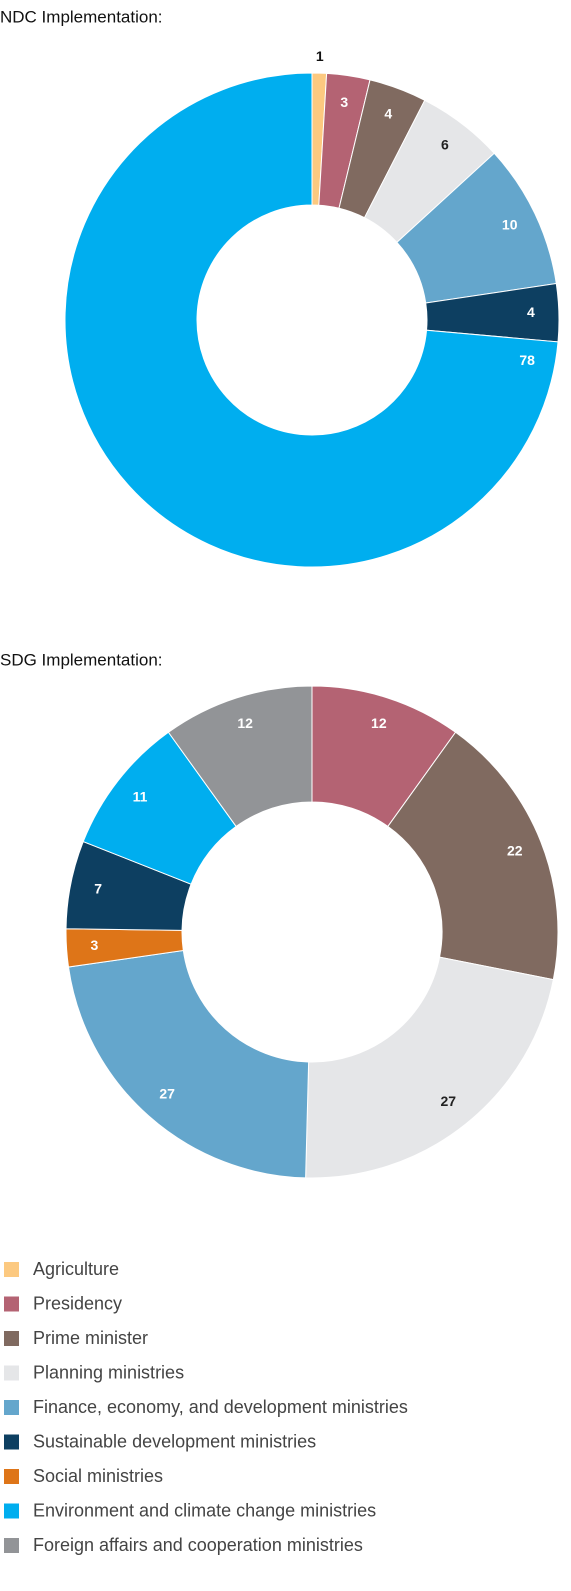 This screenshot has height=1591, width=571. Describe the element at coordinates (77, 1303) in the screenshot. I see `legend-label: Presidency` at that location.